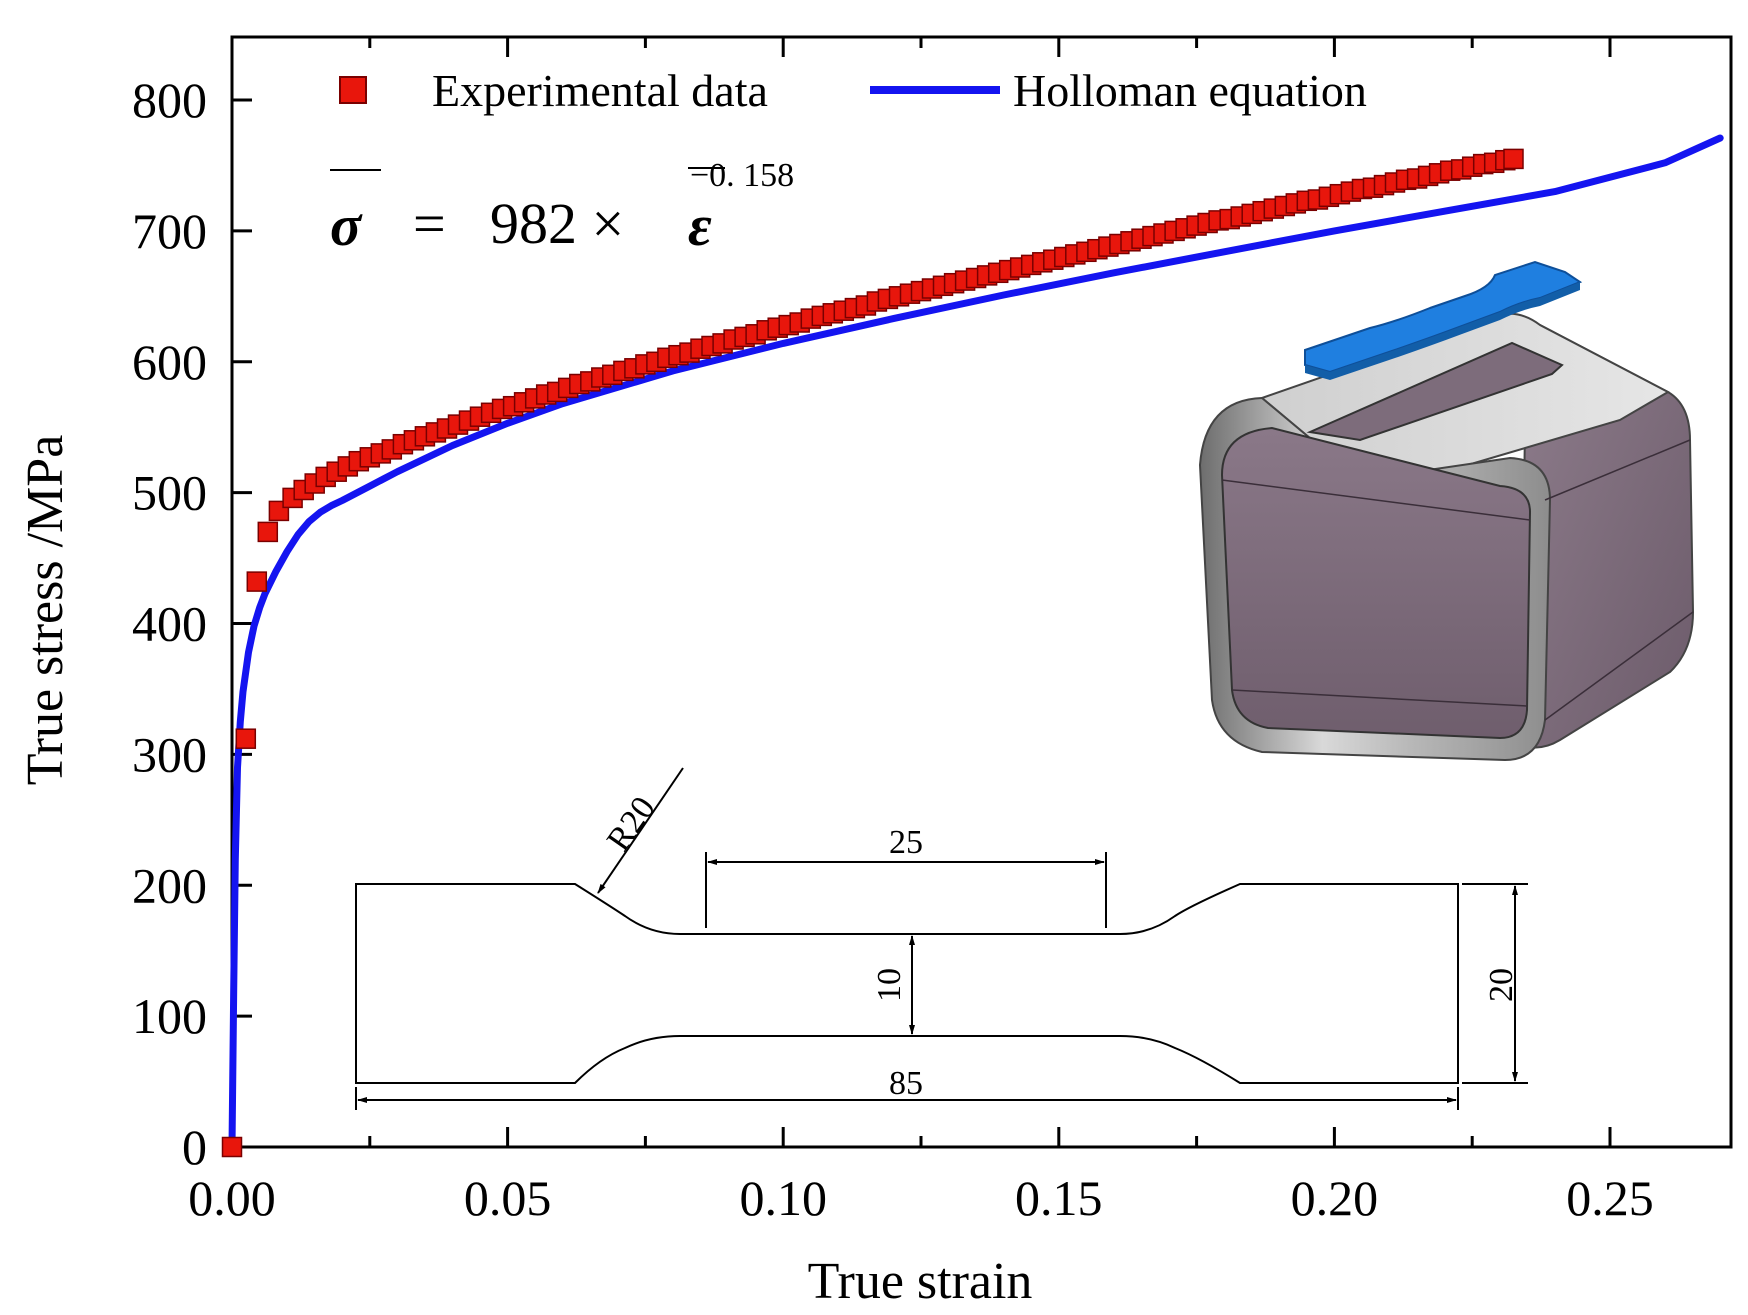 This screenshot has width=1748, height=1315. What do you see at coordinates (169, 362) in the screenshot?
I see `y-tick-label: 600` at bounding box center [169, 362].